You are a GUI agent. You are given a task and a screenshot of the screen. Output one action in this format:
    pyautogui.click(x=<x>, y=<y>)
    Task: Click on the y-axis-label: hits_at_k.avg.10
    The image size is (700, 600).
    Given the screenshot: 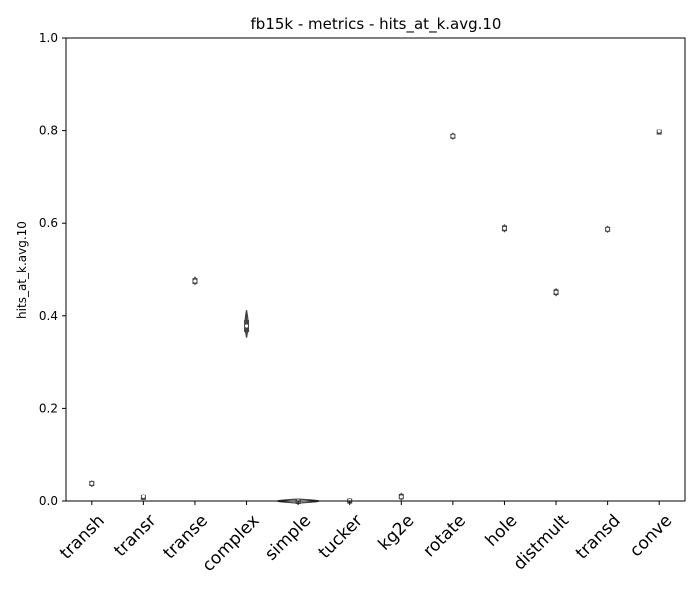 What is the action you would take?
    pyautogui.click(x=22, y=270)
    